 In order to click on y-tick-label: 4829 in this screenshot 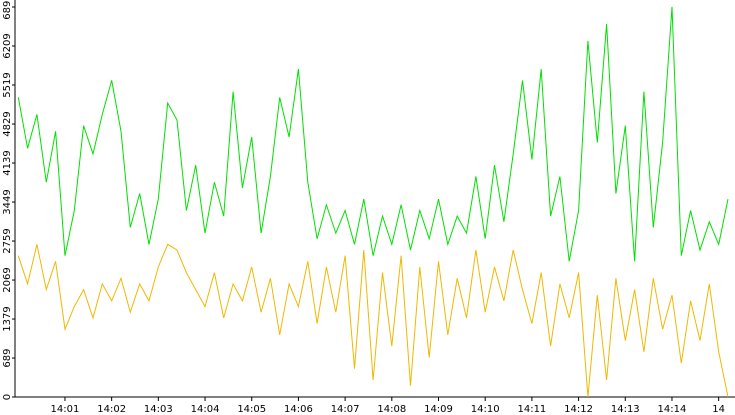, I will do `click(7, 123)`.